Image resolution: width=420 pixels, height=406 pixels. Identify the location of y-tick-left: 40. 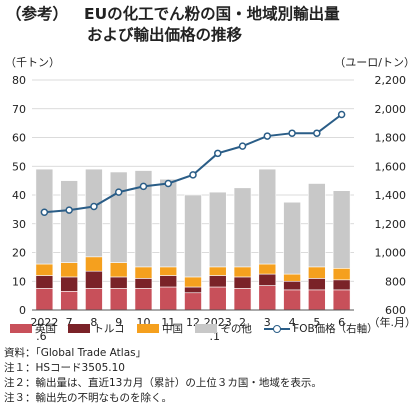
(19, 195).